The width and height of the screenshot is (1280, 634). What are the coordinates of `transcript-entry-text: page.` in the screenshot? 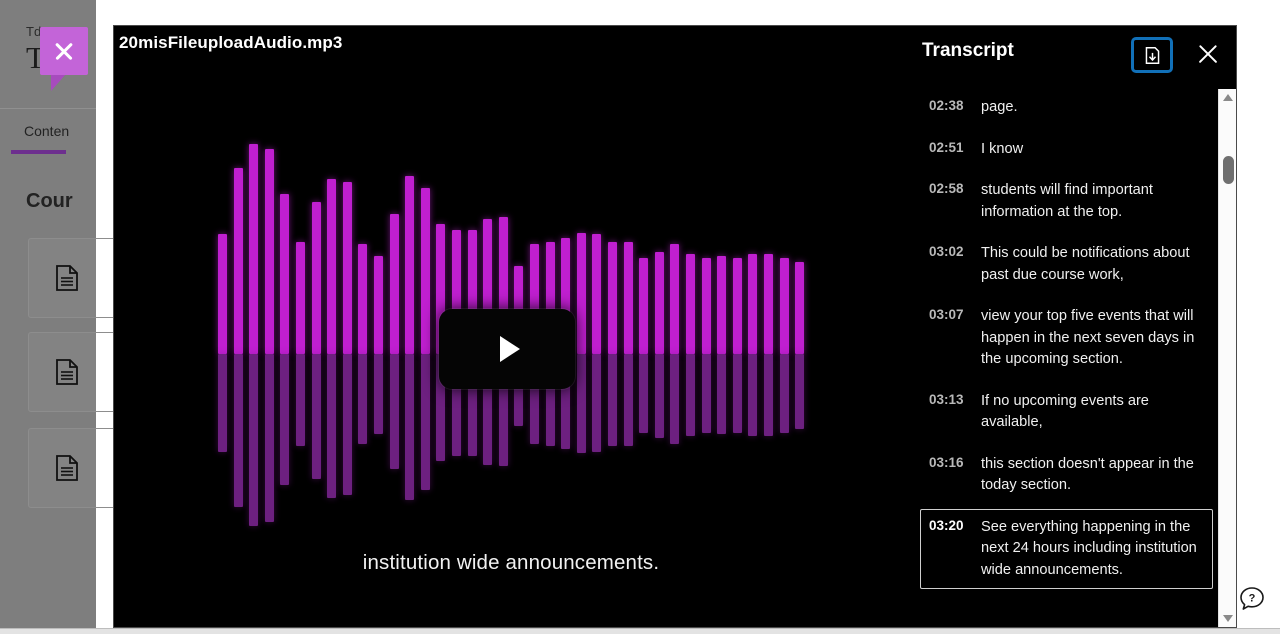 It's located at (999, 107).